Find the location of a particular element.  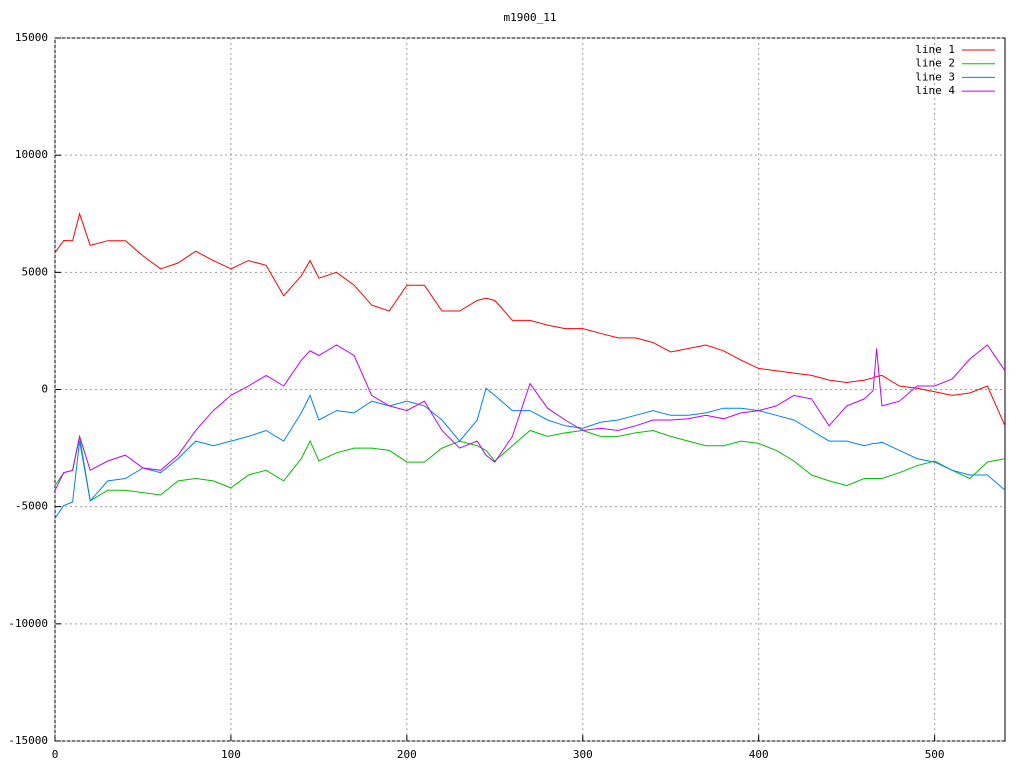

y-tick-label: -5000 is located at coordinates (31, 506).